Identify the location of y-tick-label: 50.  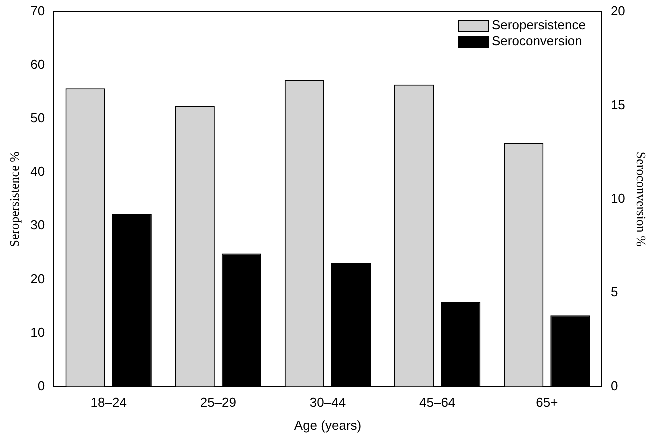
(38, 118).